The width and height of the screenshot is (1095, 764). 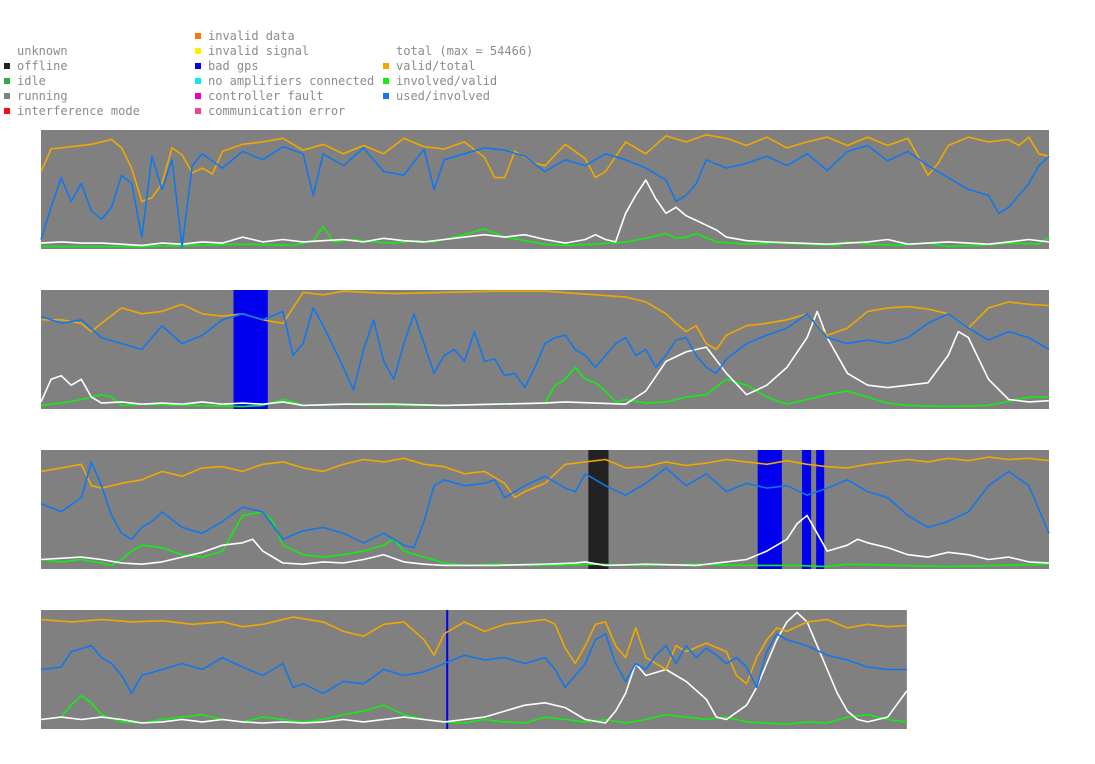 I want to click on legend-item-running: running, so click(x=36, y=96).